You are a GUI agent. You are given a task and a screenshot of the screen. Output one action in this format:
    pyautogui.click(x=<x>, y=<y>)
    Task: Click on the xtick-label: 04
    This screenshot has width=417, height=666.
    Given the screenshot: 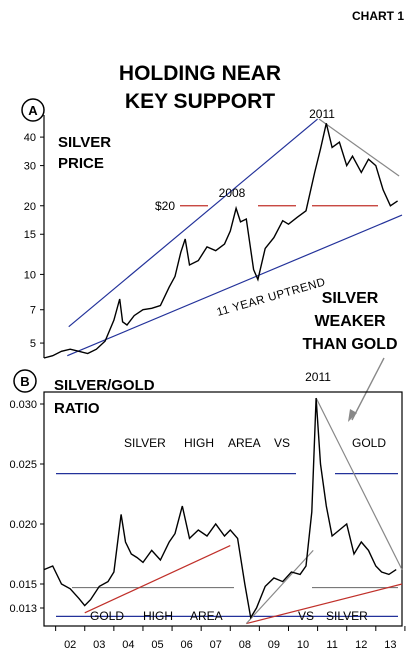 What is the action you would take?
    pyautogui.click(x=128, y=645)
    